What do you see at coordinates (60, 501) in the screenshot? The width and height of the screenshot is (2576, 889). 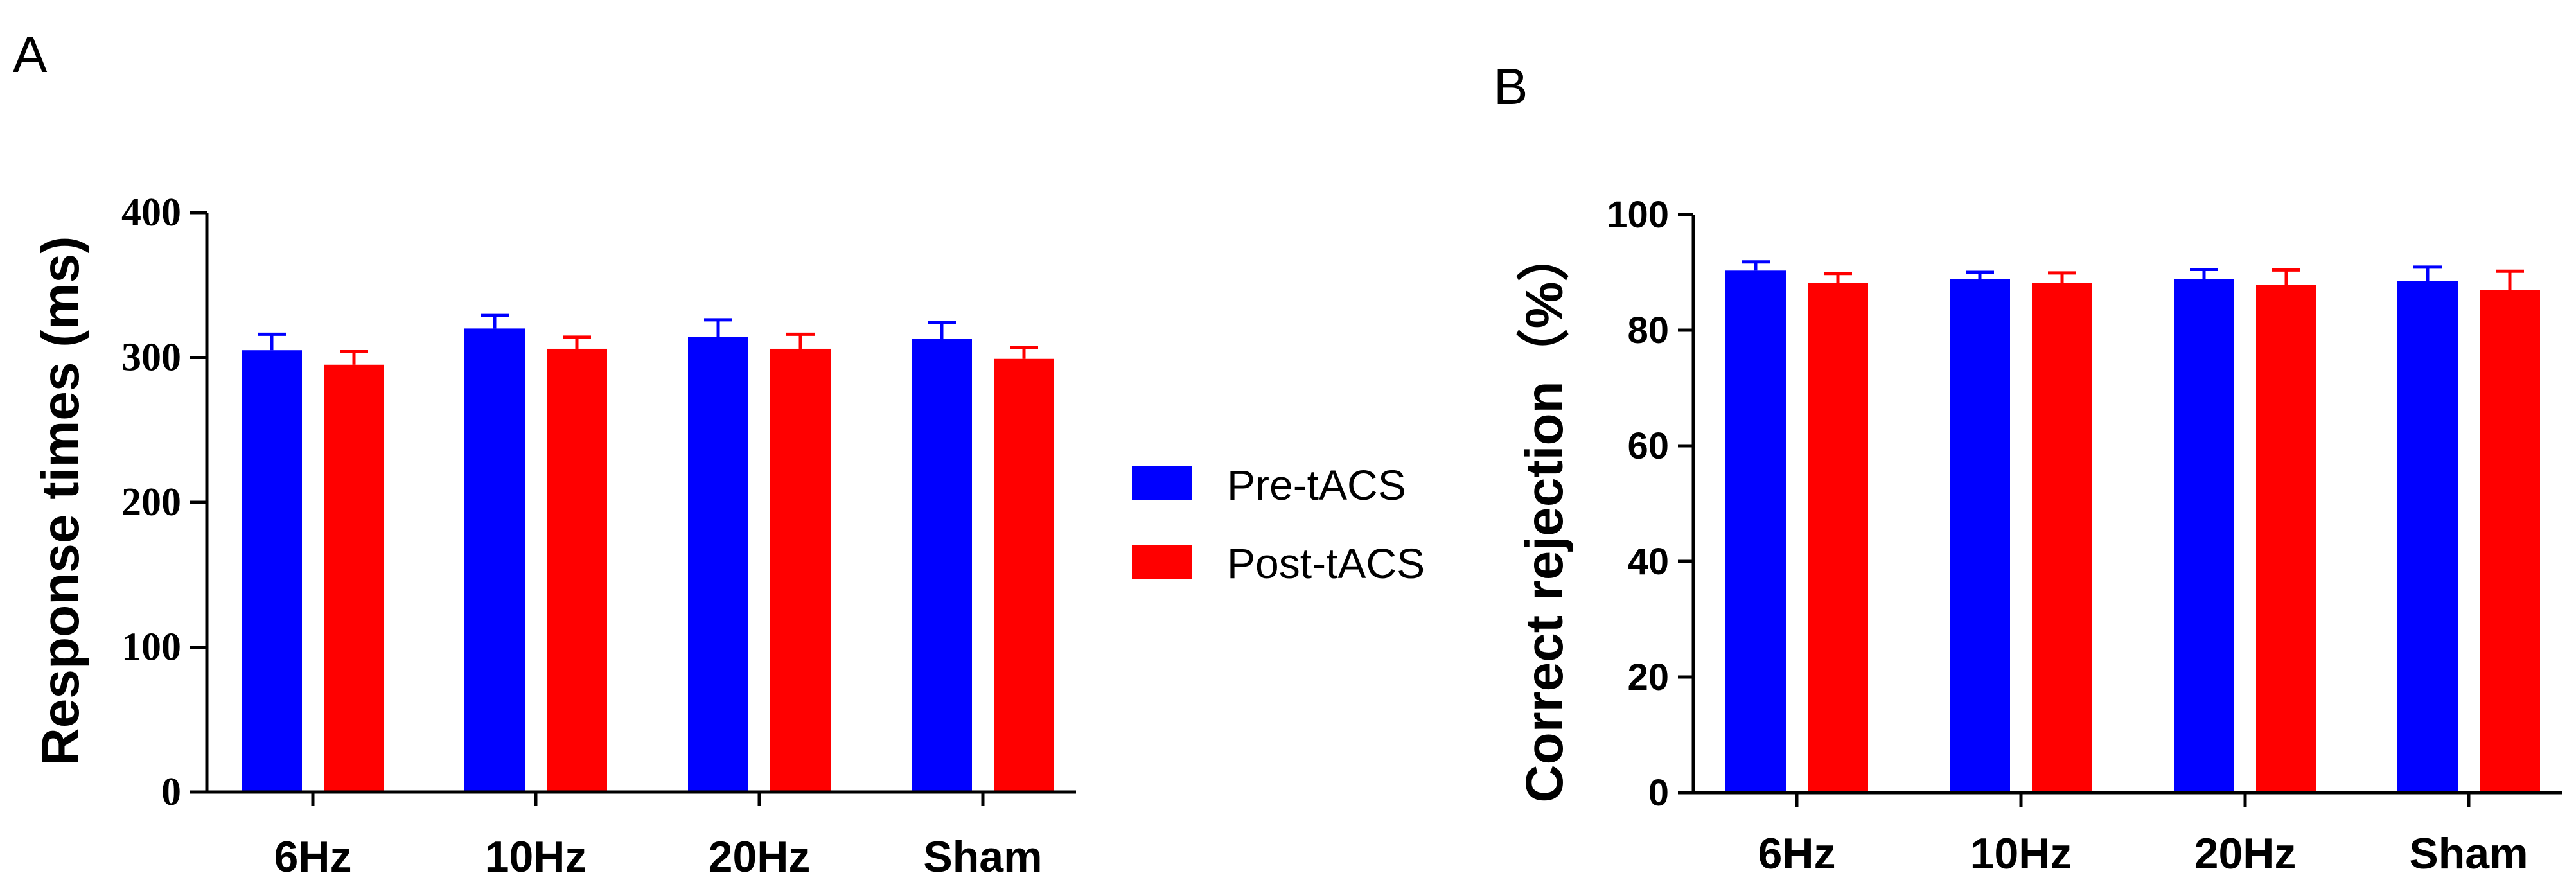 I see `y-axis-title-a: Response times (ms)` at bounding box center [60, 501].